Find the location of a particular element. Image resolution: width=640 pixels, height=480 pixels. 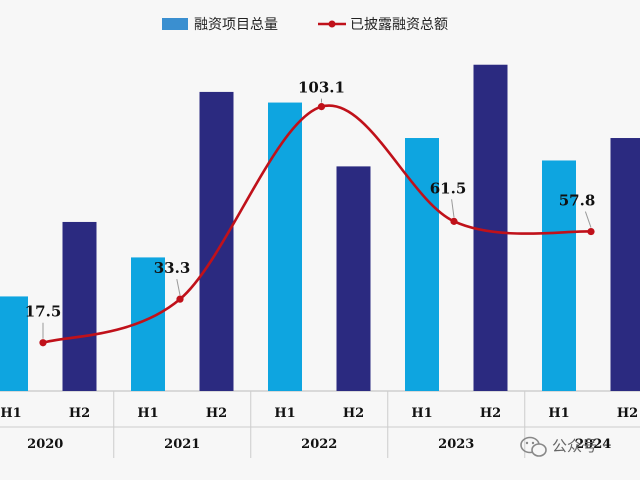

data-label: 103.1 is located at coordinates (321, 88).